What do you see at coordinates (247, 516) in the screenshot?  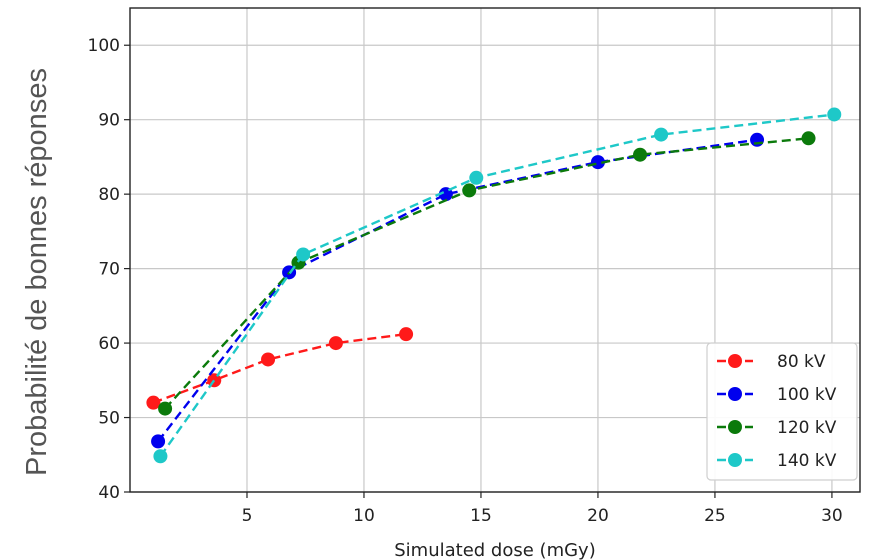 I see `x-tick-label: 5` at bounding box center [247, 516].